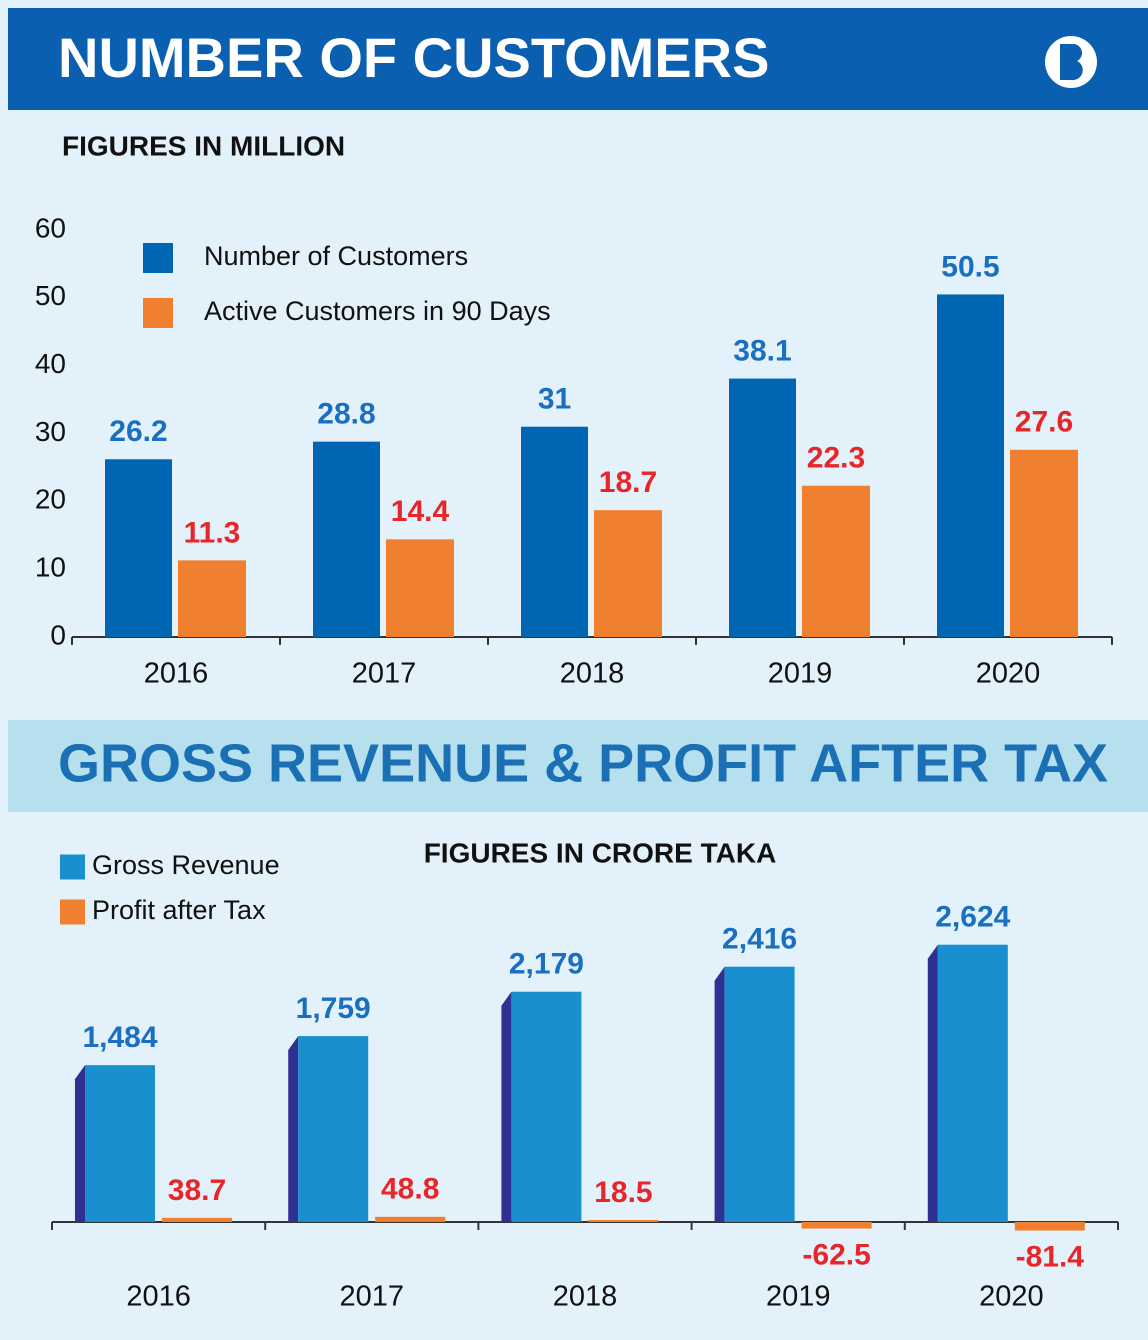 This screenshot has width=1148, height=1340. I want to click on legend-label: Gross Revenue, so click(186, 865).